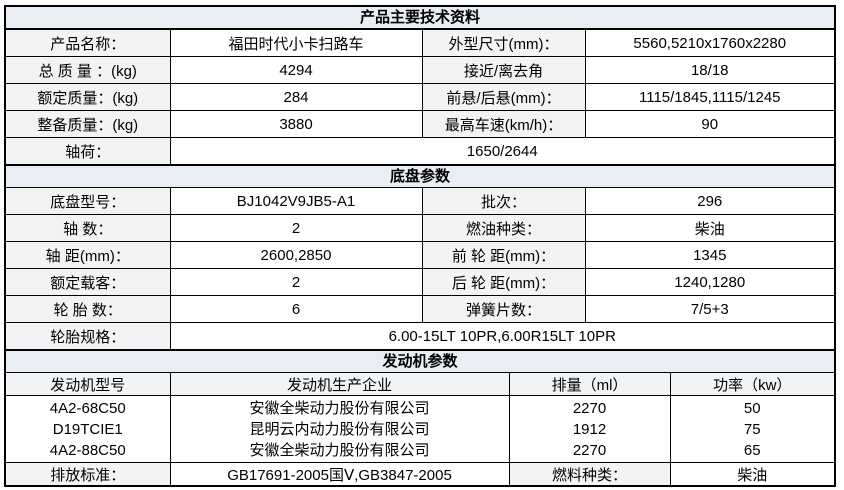 Image resolution: width=844 pixels, height=490 pixels. Describe the element at coordinates (88, 282) in the screenshot. I see `label-rated-passengers: 额定载客：` at that location.